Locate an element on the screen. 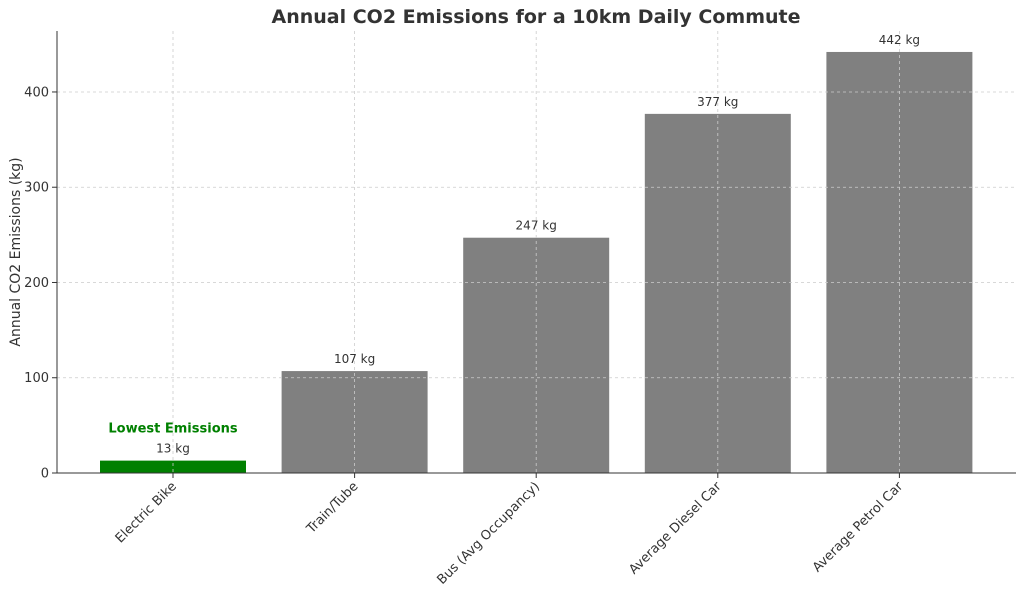 This screenshot has height=594, width=1024. x-tick-label-4: Average Petrol Car is located at coordinates (858, 527).